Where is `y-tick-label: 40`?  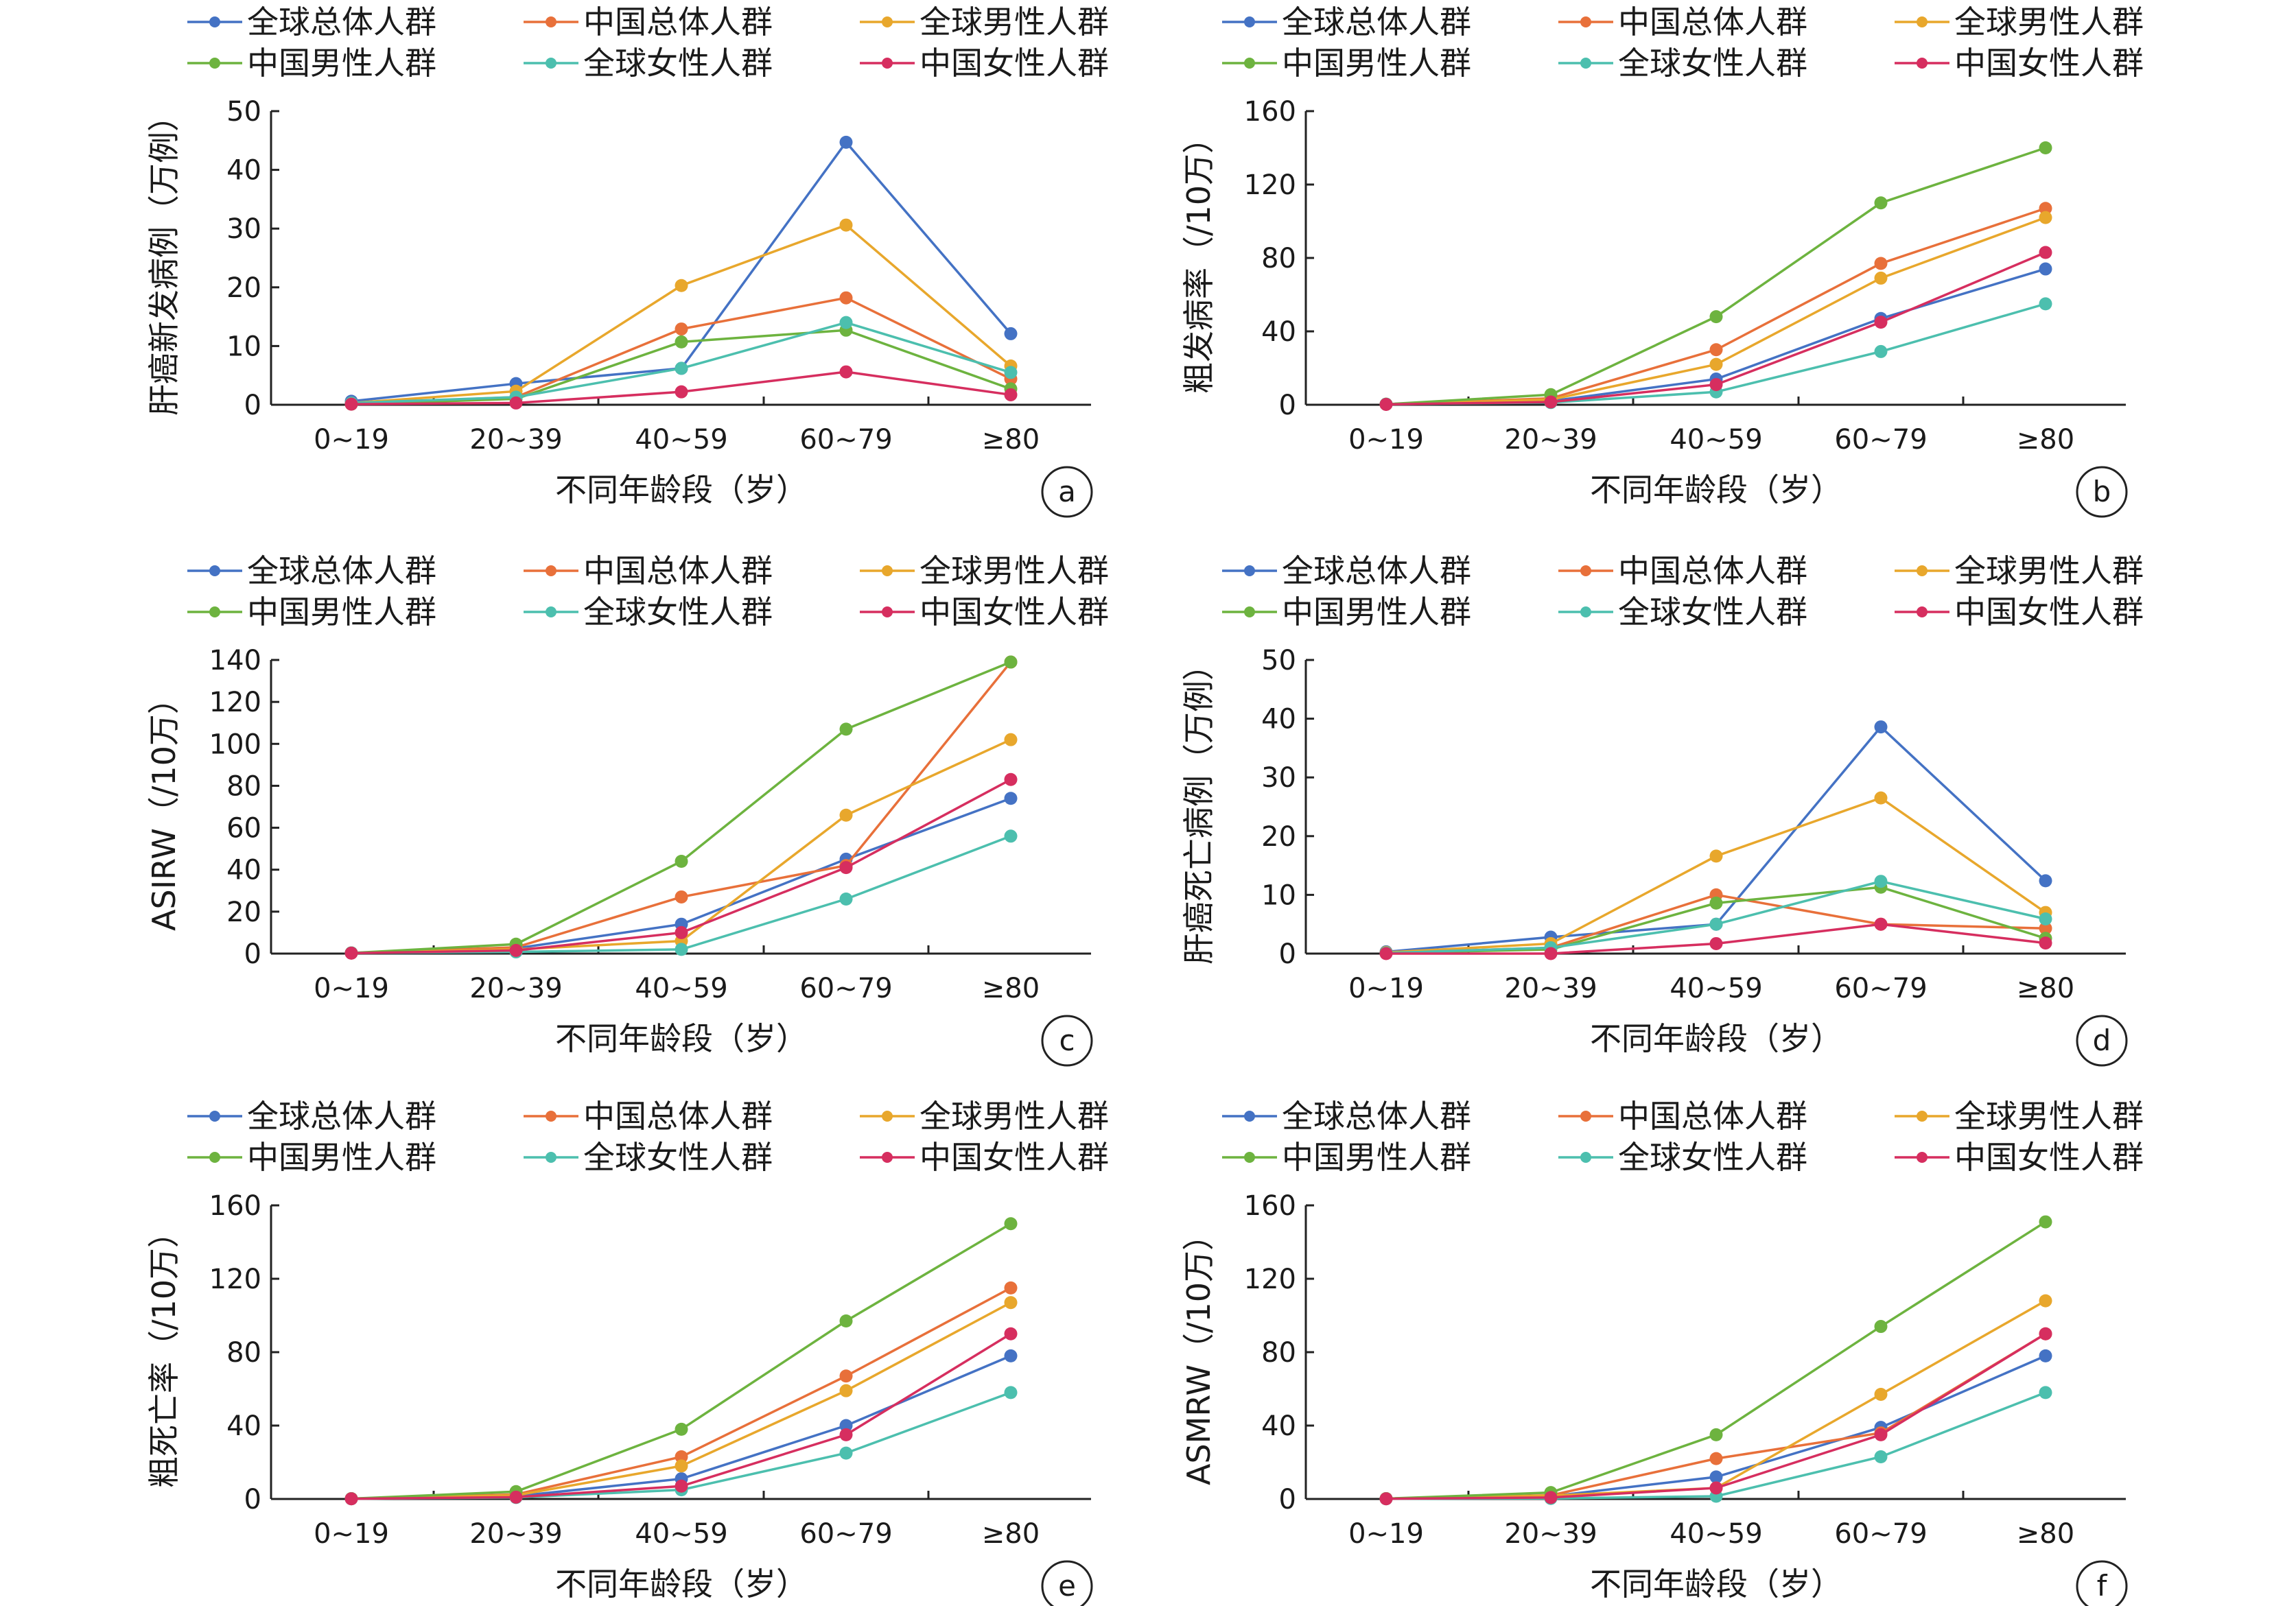
y-tick-label: 40 is located at coordinates (1278, 719).